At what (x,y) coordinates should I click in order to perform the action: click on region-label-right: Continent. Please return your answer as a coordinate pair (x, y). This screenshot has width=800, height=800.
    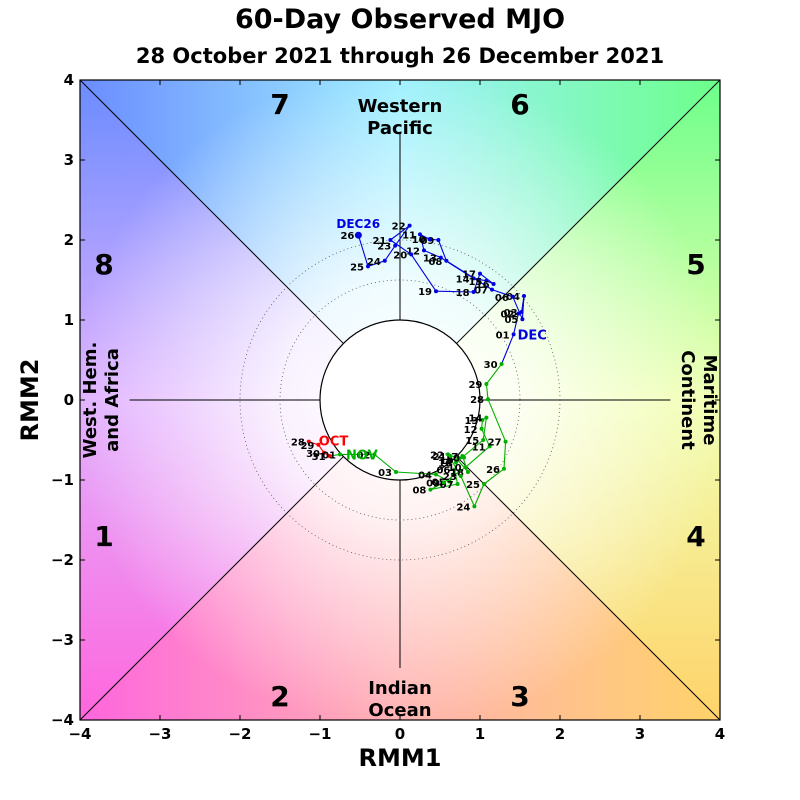
    Looking at the image, I should click on (687, 400).